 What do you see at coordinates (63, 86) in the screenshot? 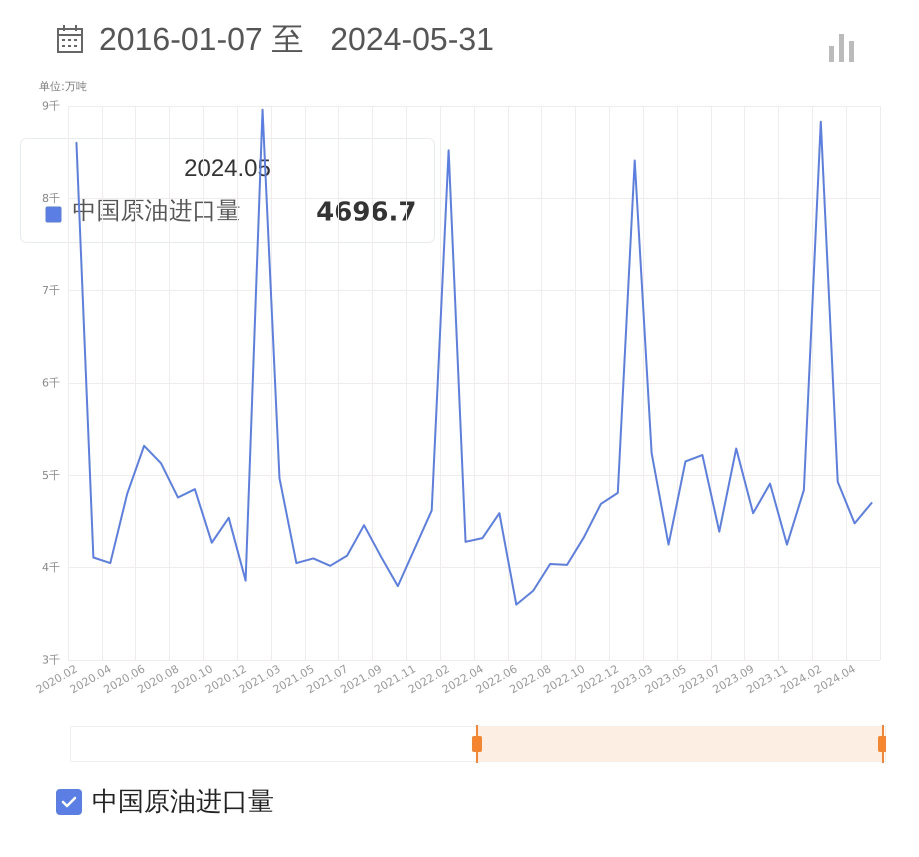
I see `y-axis-title: 单位:万吨` at bounding box center [63, 86].